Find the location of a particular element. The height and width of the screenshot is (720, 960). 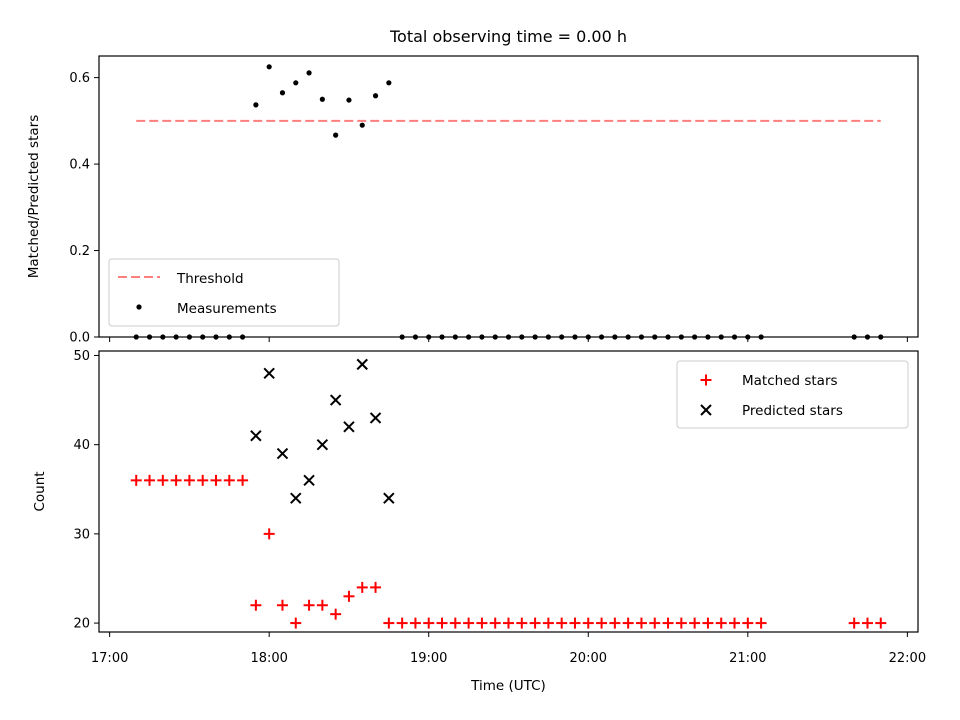

matched-stars-legend-label: Matched stars is located at coordinates (790, 381).